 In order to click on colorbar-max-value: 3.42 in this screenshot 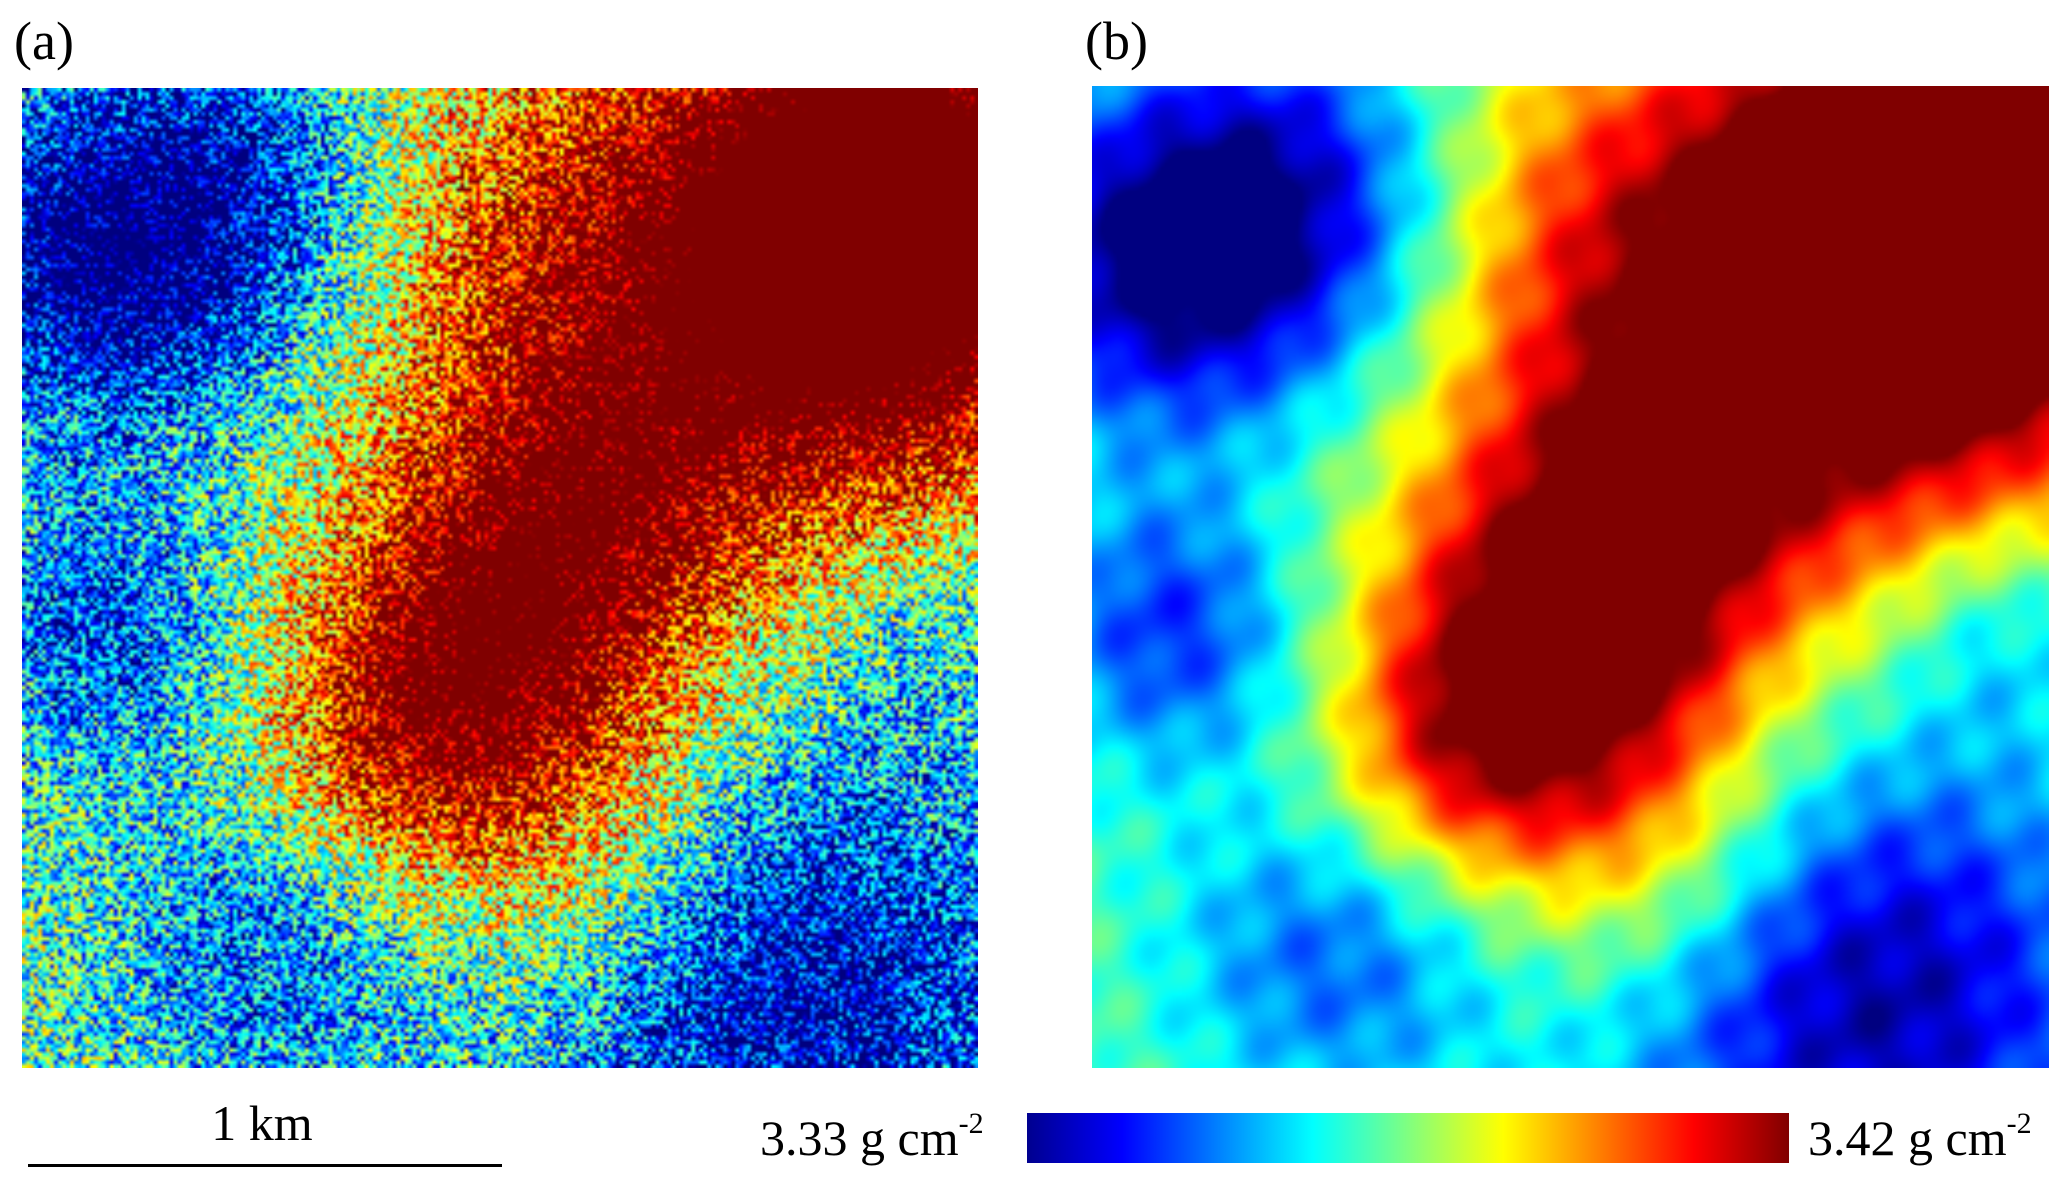, I will do `click(1852, 1138)`.